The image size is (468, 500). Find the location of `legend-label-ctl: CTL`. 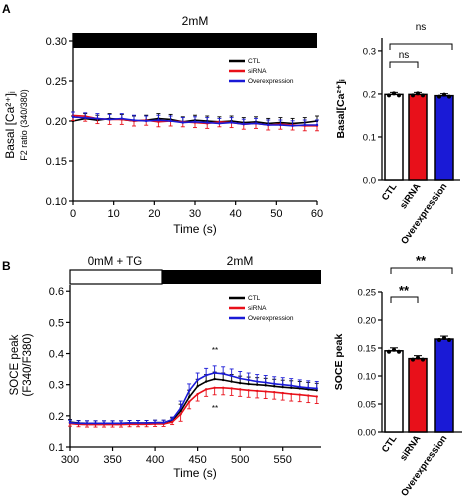

legend-label-ctl: CTL is located at coordinates (254, 298).